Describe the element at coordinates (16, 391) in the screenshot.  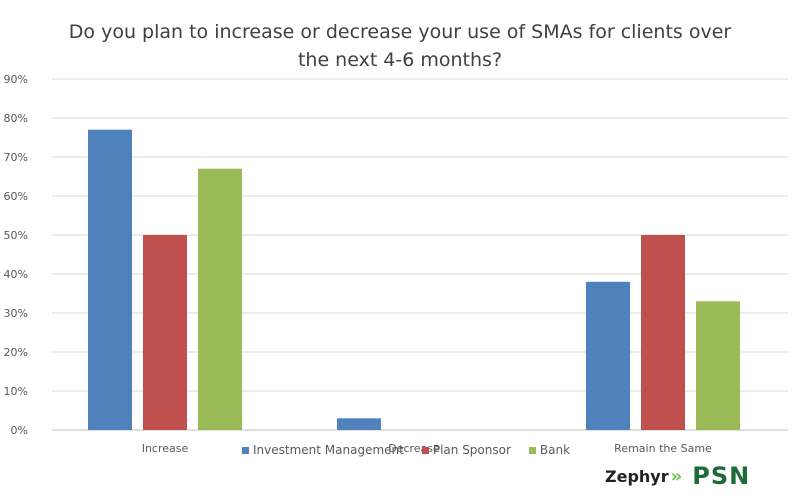
I see `y-tick-label: 10%` at that location.